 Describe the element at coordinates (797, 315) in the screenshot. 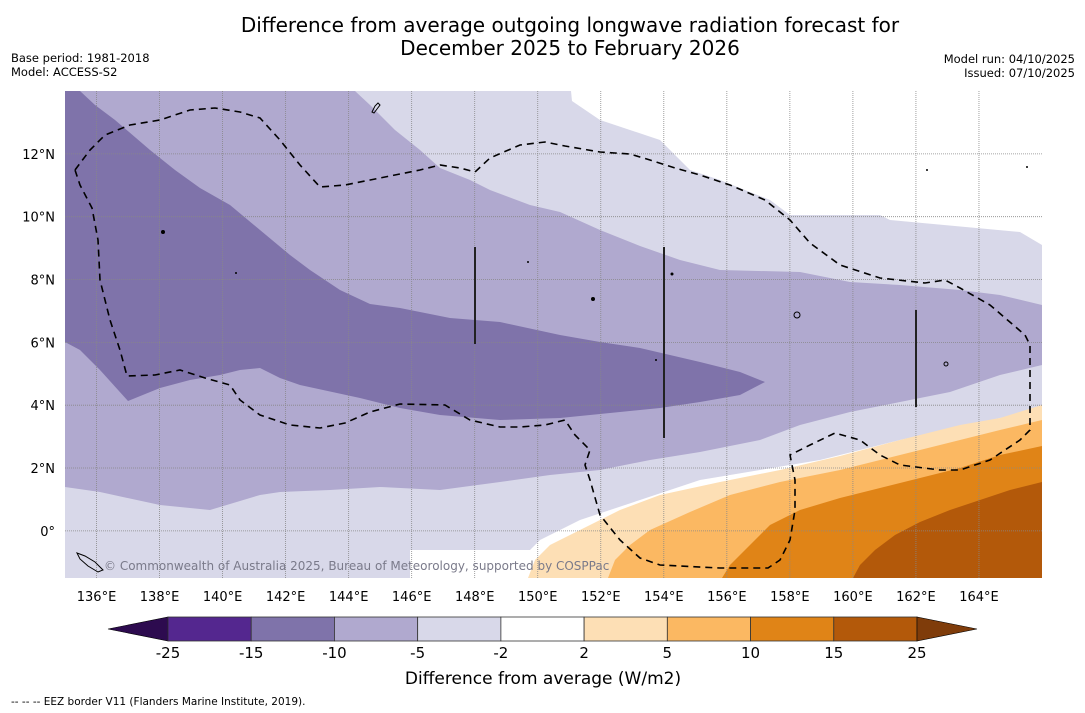

I see `island-pohnpei` at that location.